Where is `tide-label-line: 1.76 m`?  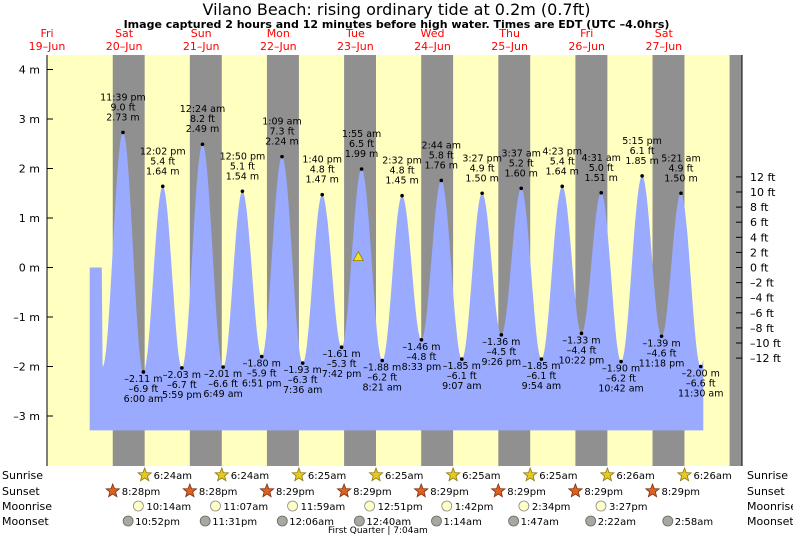
tide-label-line: 1.76 m is located at coordinates (441, 165).